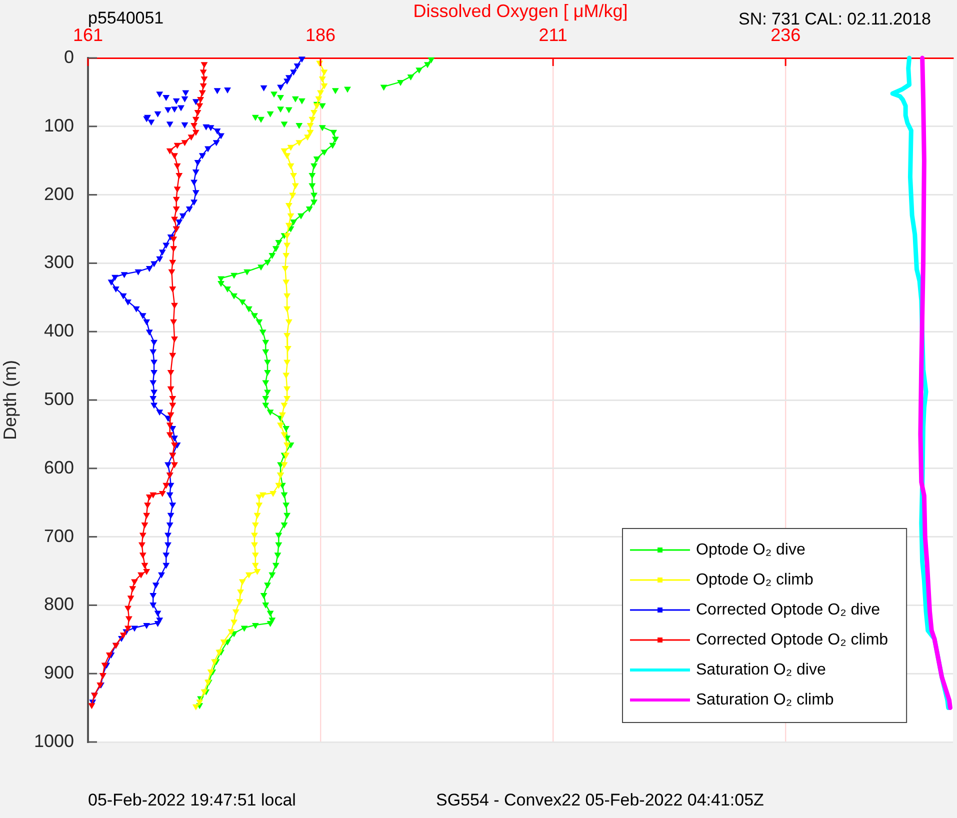 Image resolution: width=957 pixels, height=818 pixels. What do you see at coordinates (69, 56) in the screenshot?
I see `y-tick-label: 0` at bounding box center [69, 56].